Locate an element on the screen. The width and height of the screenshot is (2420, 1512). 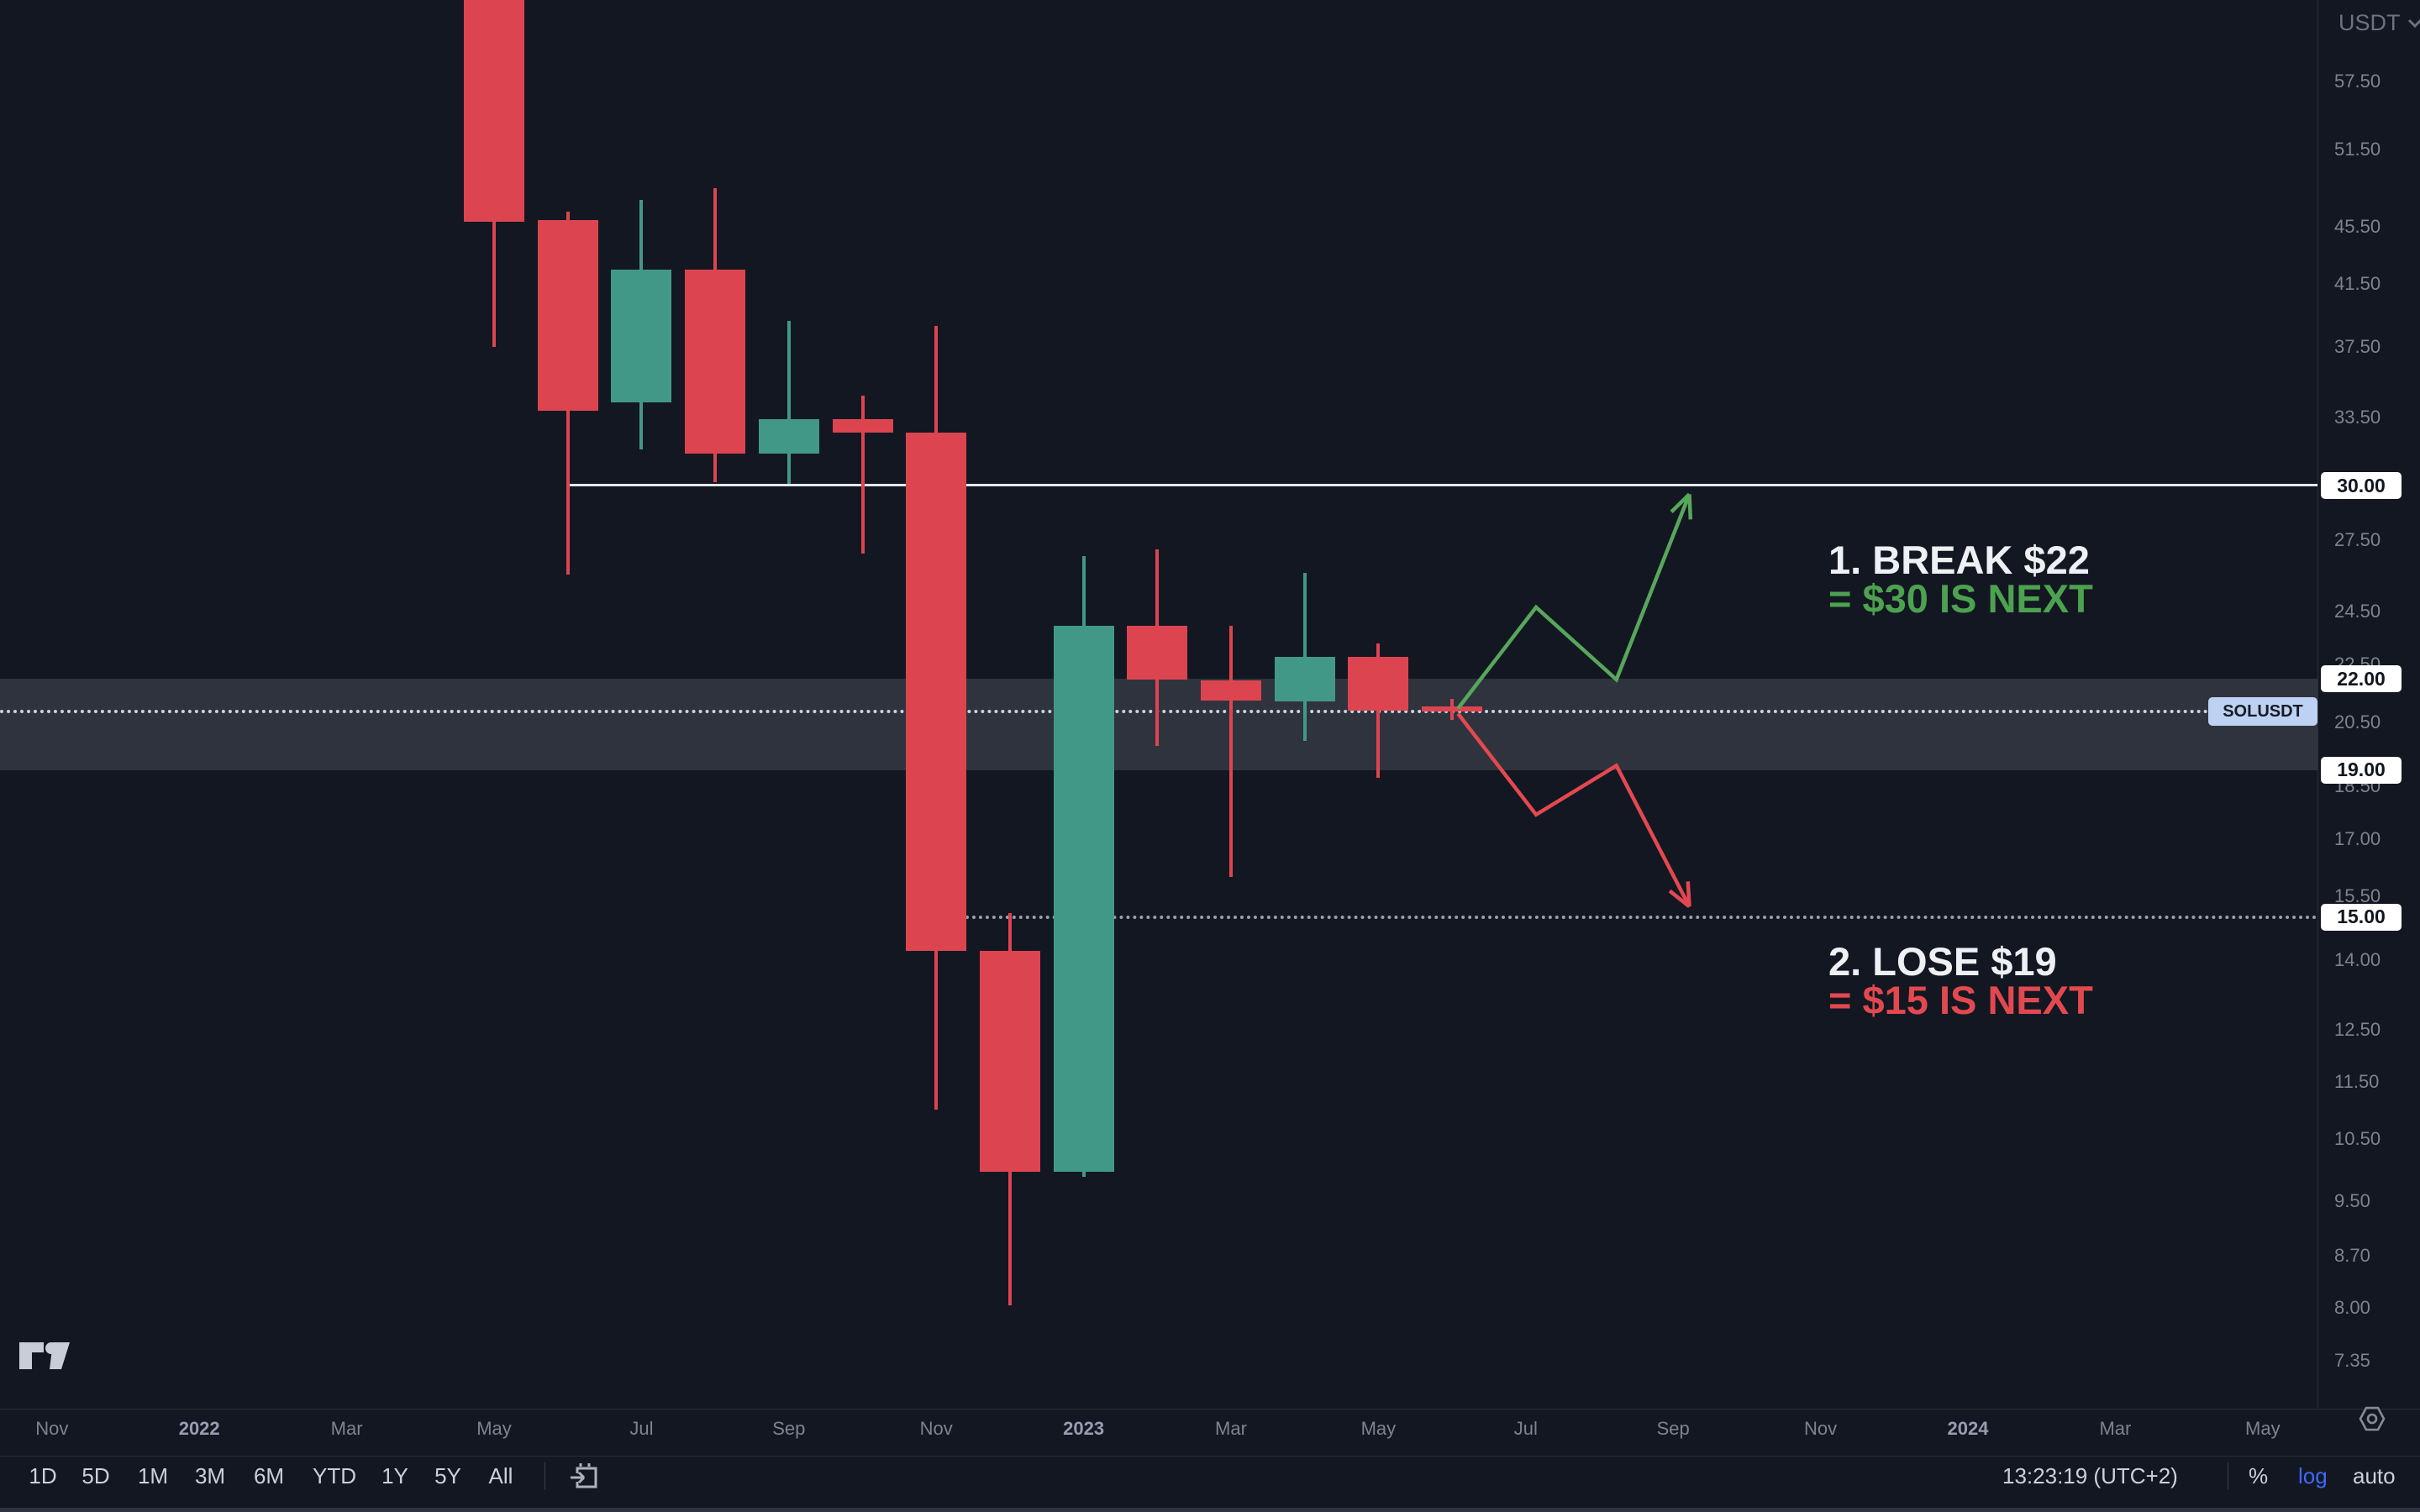
bullish-projection-line is located at coordinates (1573, 601).